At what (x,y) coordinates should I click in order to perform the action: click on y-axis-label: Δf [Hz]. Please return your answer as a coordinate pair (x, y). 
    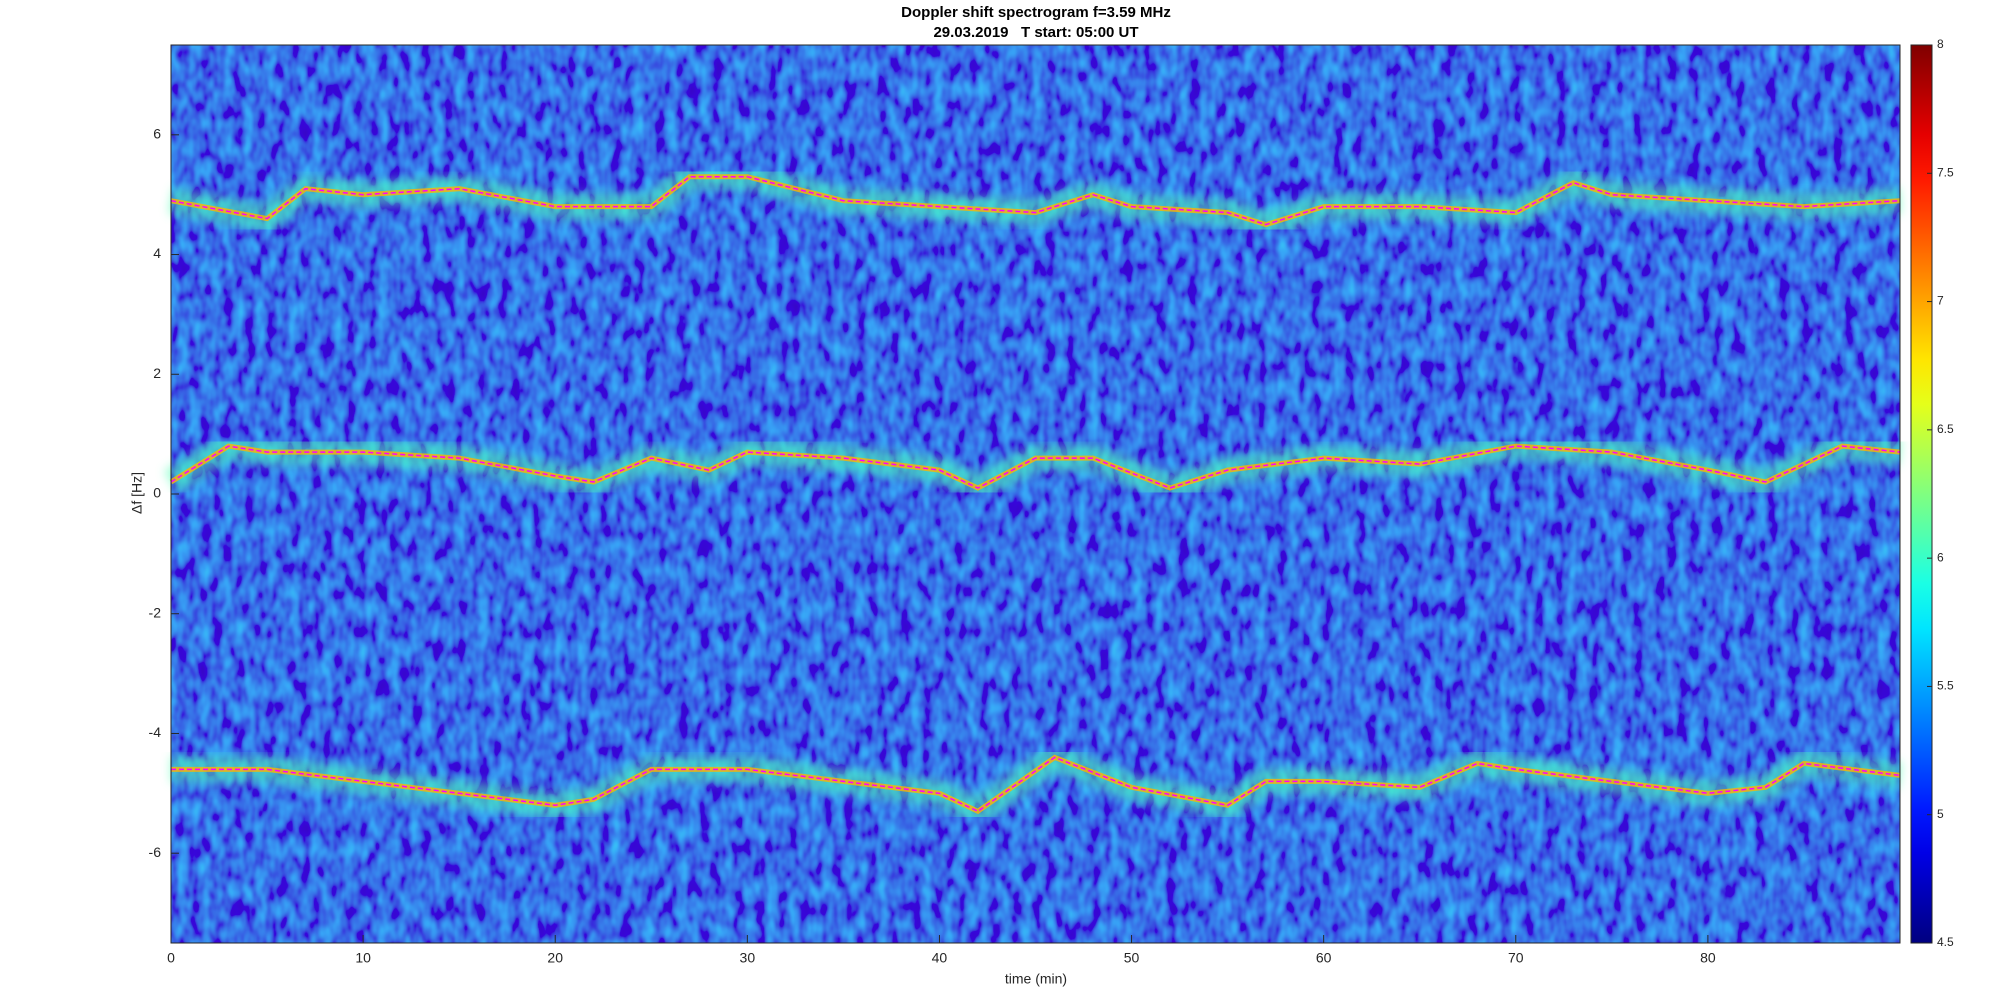
    Looking at the image, I should click on (137, 493).